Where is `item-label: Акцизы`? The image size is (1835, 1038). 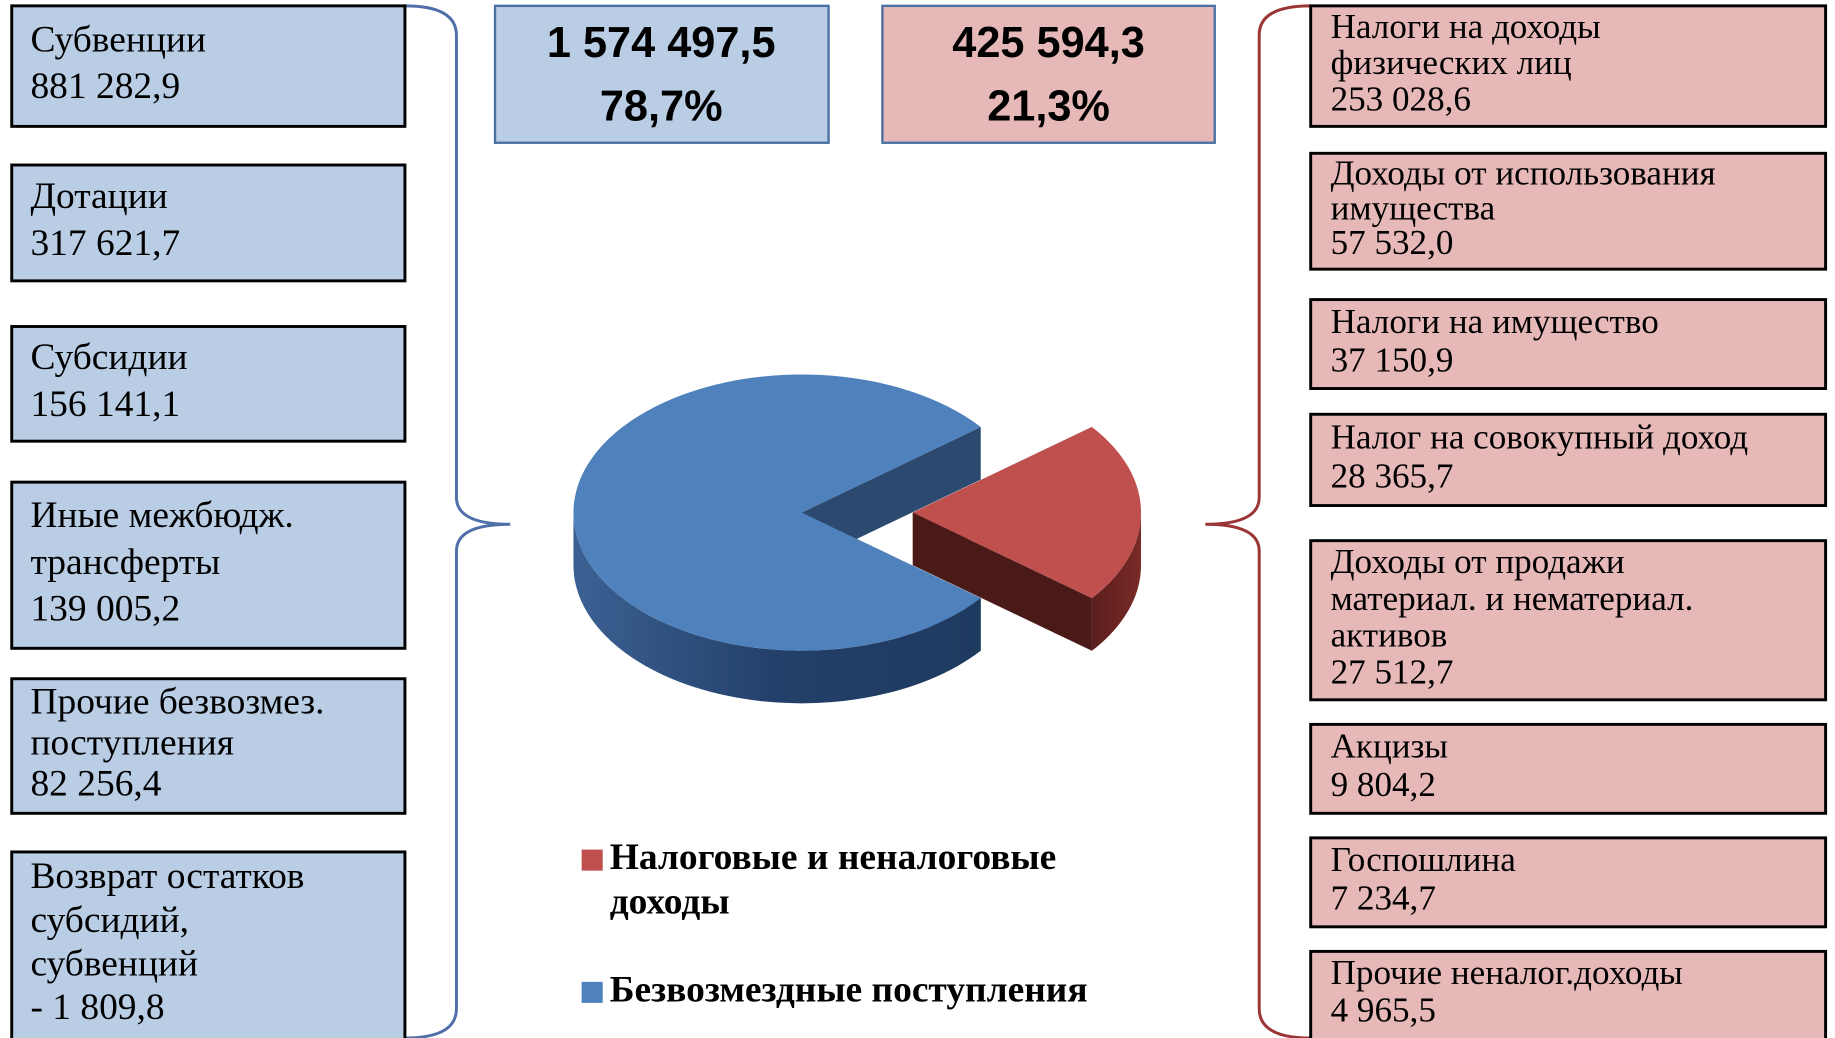 item-label: Акцизы is located at coordinates (1389, 746).